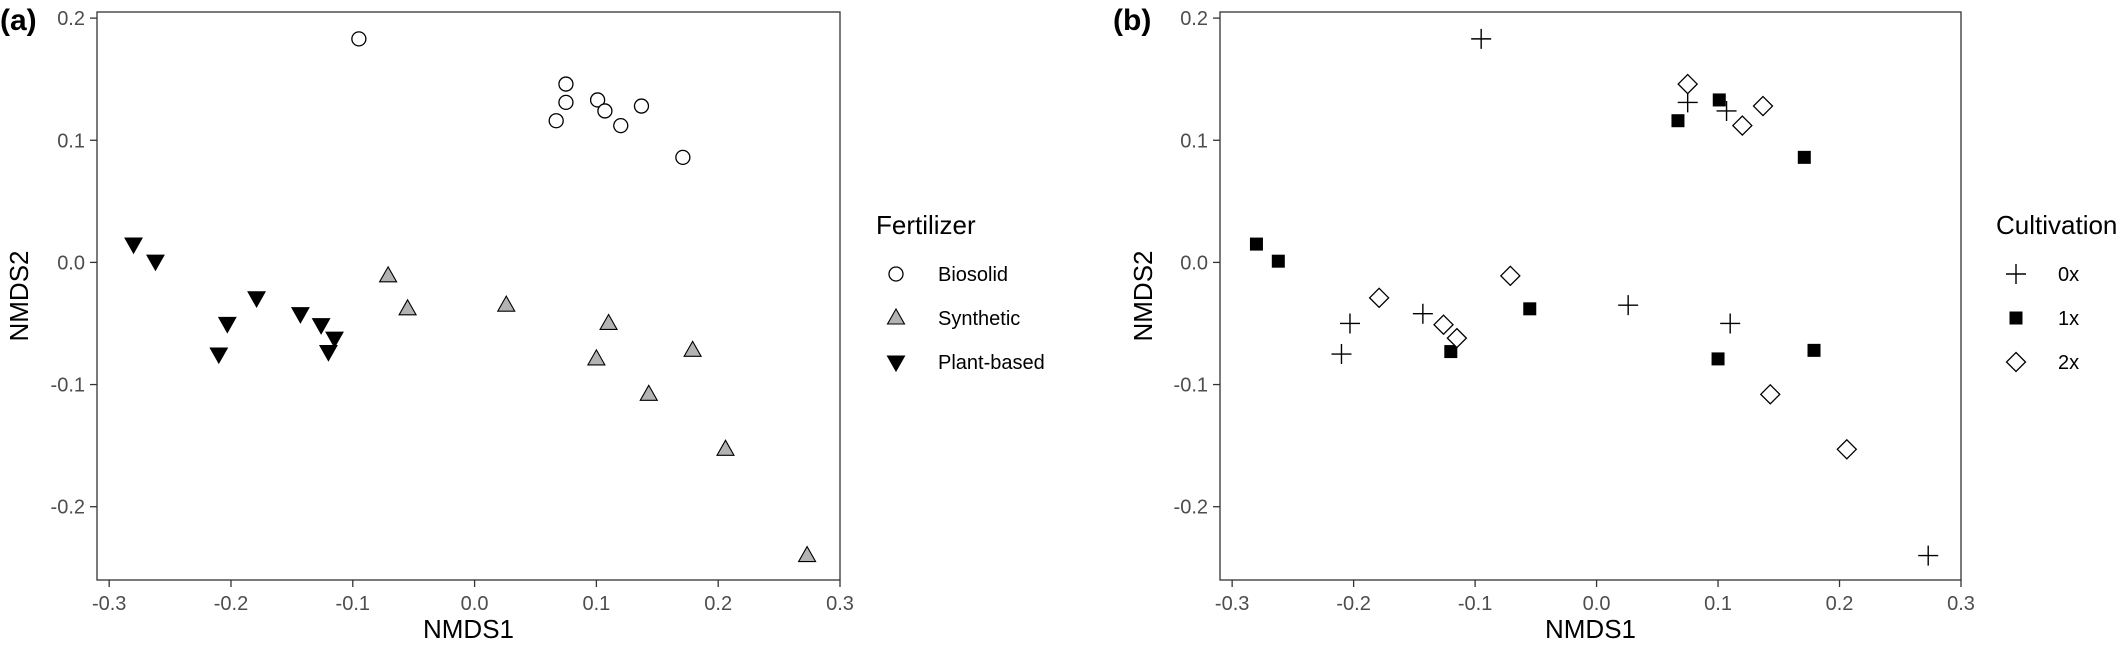 The height and width of the screenshot is (649, 2128). What do you see at coordinates (234, 301) in the screenshot?
I see `series-plant-based` at bounding box center [234, 301].